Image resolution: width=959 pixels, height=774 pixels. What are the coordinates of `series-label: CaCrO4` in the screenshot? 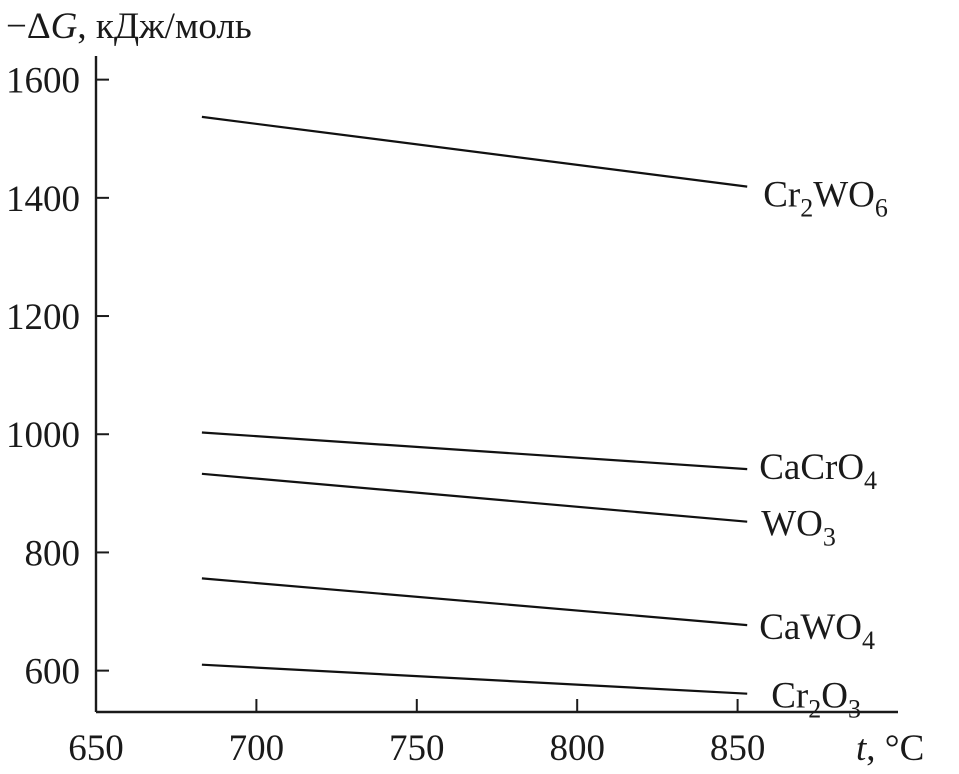 It's located at (818, 471).